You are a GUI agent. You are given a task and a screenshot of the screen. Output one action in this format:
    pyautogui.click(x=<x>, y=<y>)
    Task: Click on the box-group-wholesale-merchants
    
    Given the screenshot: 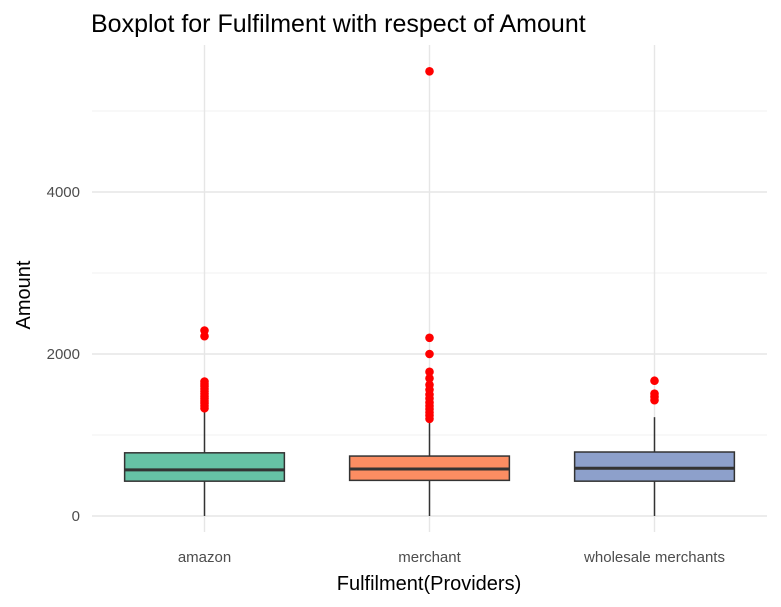 What is the action you would take?
    pyautogui.click(x=654, y=446)
    